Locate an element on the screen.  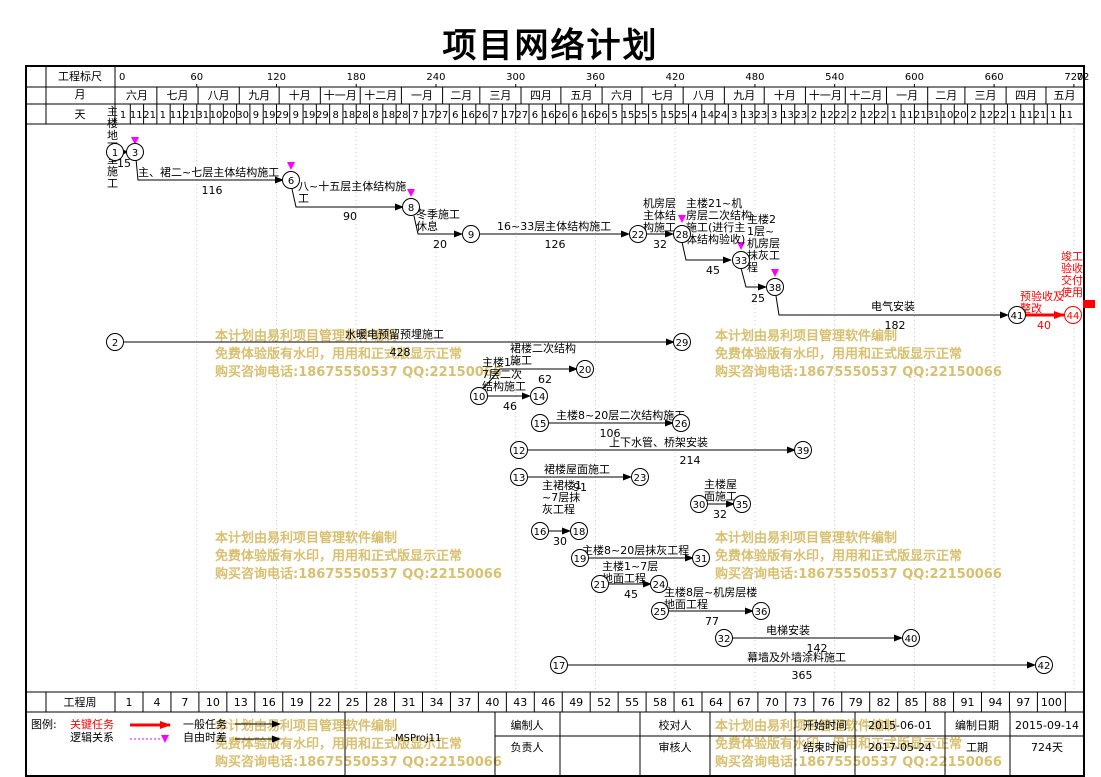
task-name: 构施工 is located at coordinates (659, 227).